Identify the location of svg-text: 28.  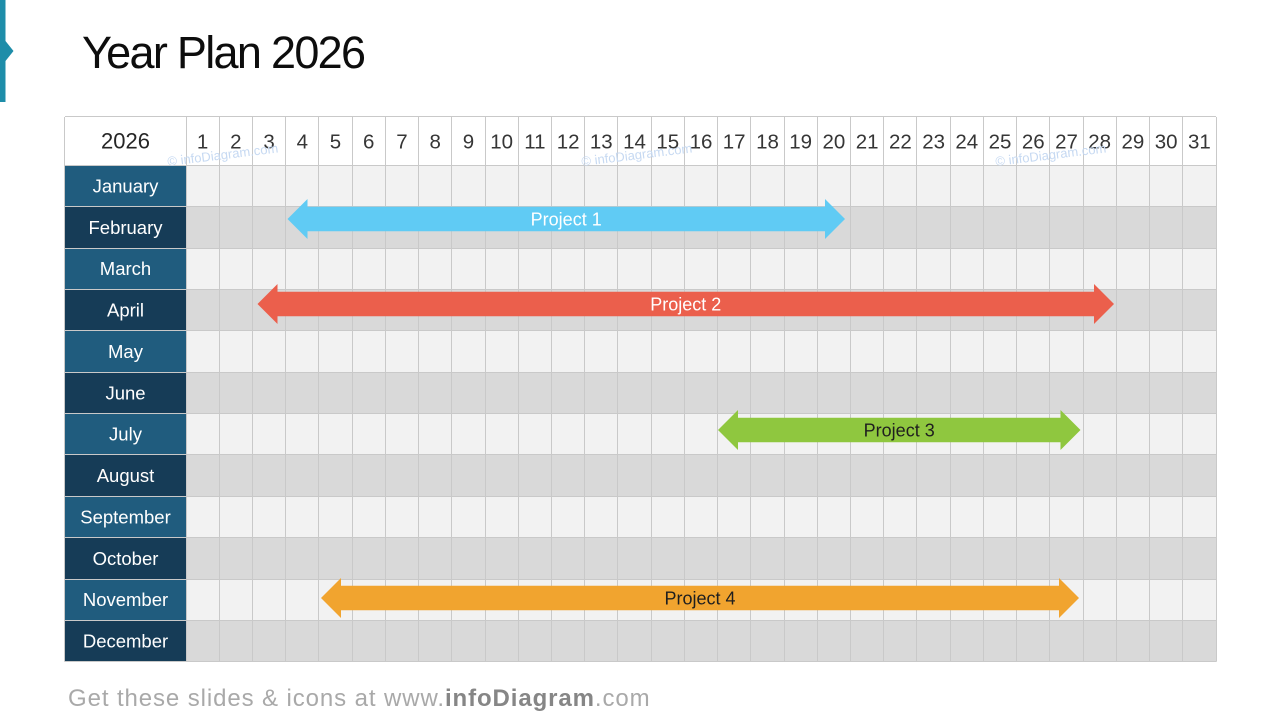
(1099, 142).